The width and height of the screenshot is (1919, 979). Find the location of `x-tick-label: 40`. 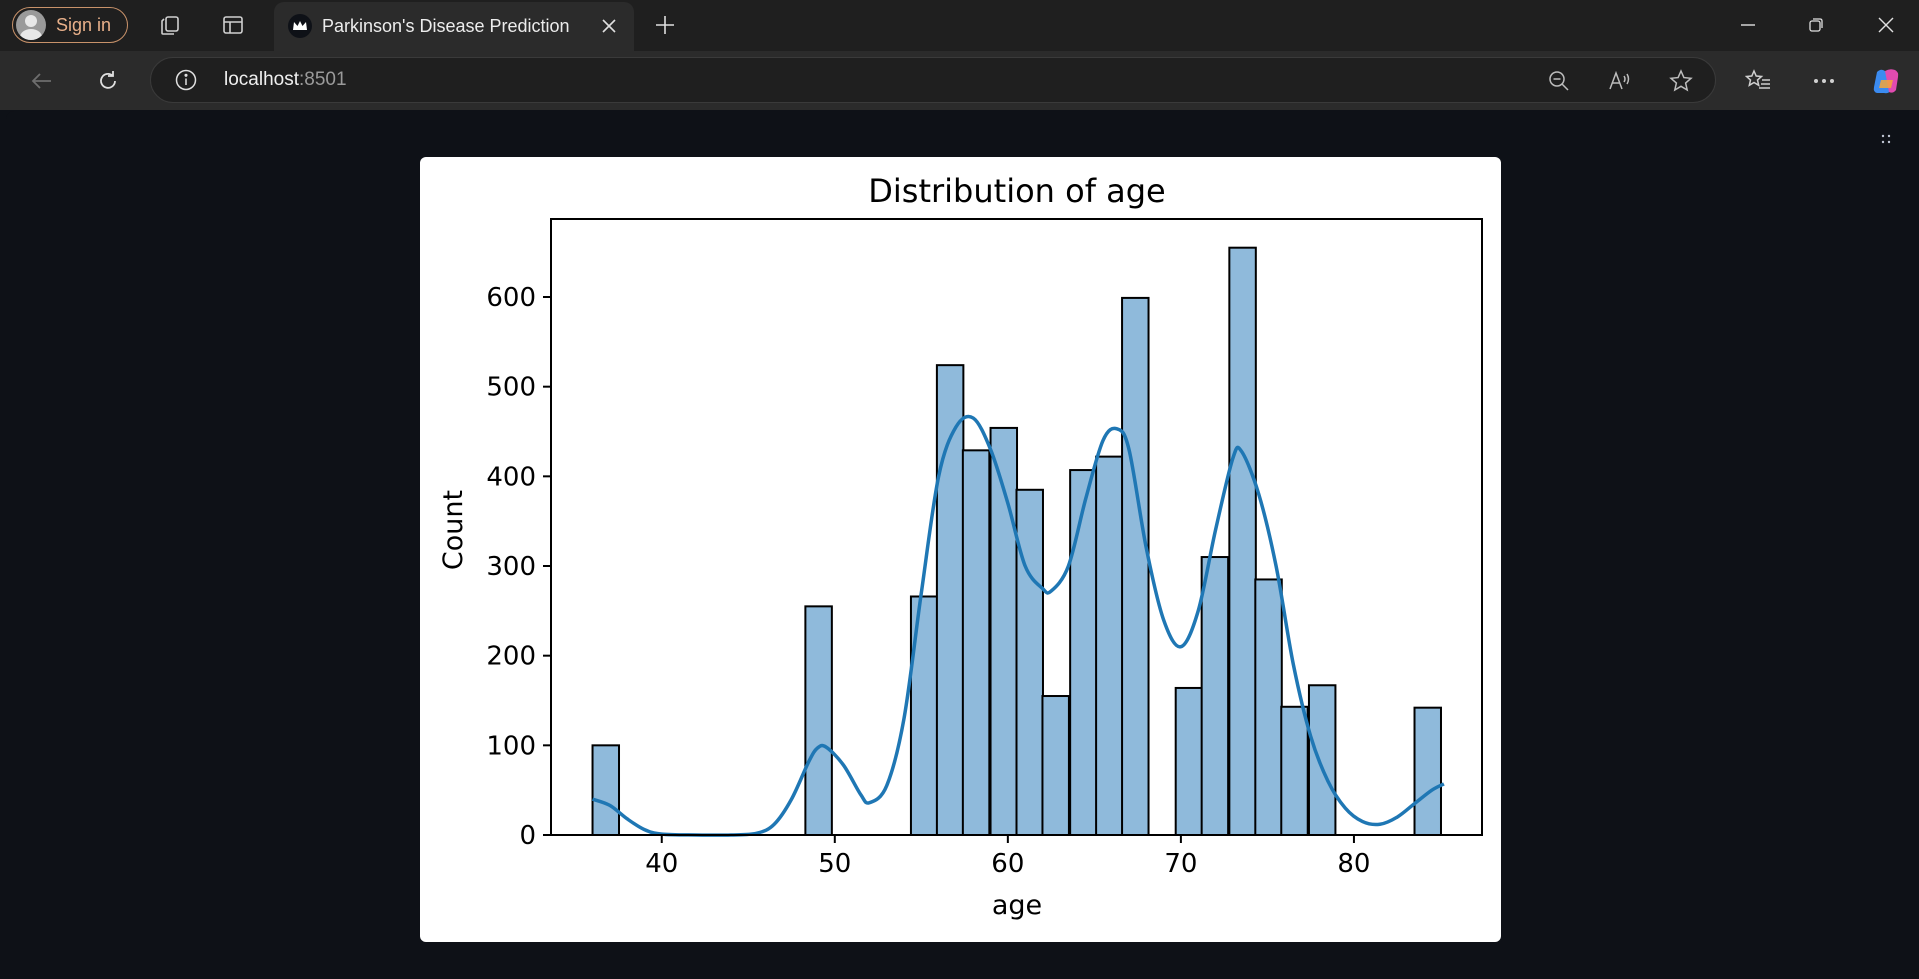

x-tick-label: 40 is located at coordinates (661, 864).